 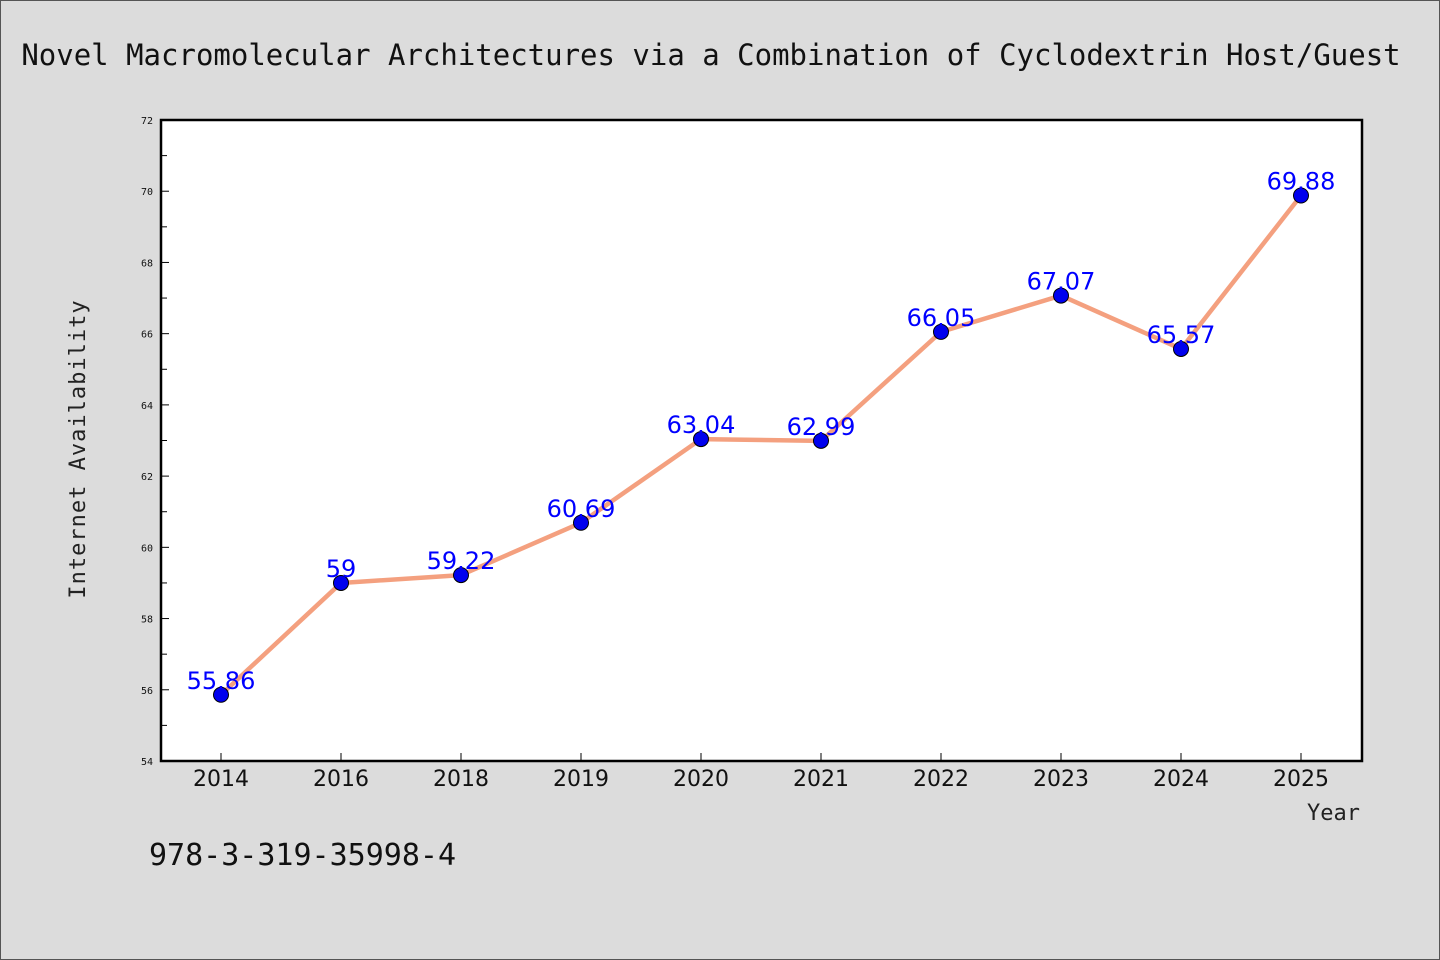 What do you see at coordinates (147, 263) in the screenshot?
I see `y-tick-label: 68` at bounding box center [147, 263].